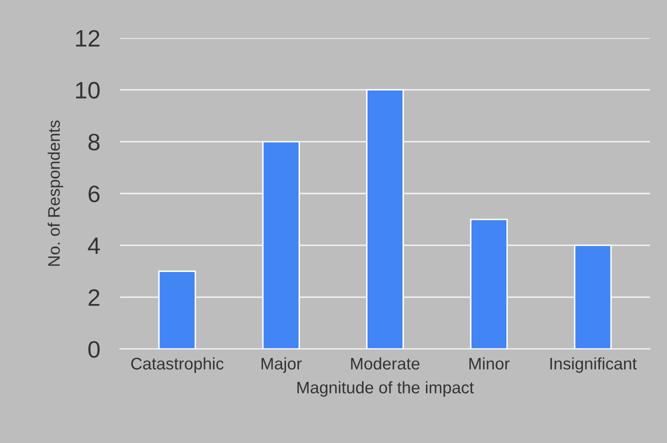 Image resolution: width=667 pixels, height=443 pixels. Describe the element at coordinates (56, 193) in the screenshot. I see `y-axis-title: No. of Respondents` at that location.